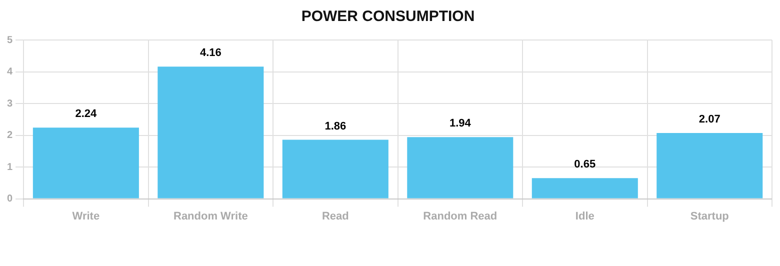  What do you see at coordinates (335, 216) in the screenshot?
I see `x-tick-label: Read` at bounding box center [335, 216].